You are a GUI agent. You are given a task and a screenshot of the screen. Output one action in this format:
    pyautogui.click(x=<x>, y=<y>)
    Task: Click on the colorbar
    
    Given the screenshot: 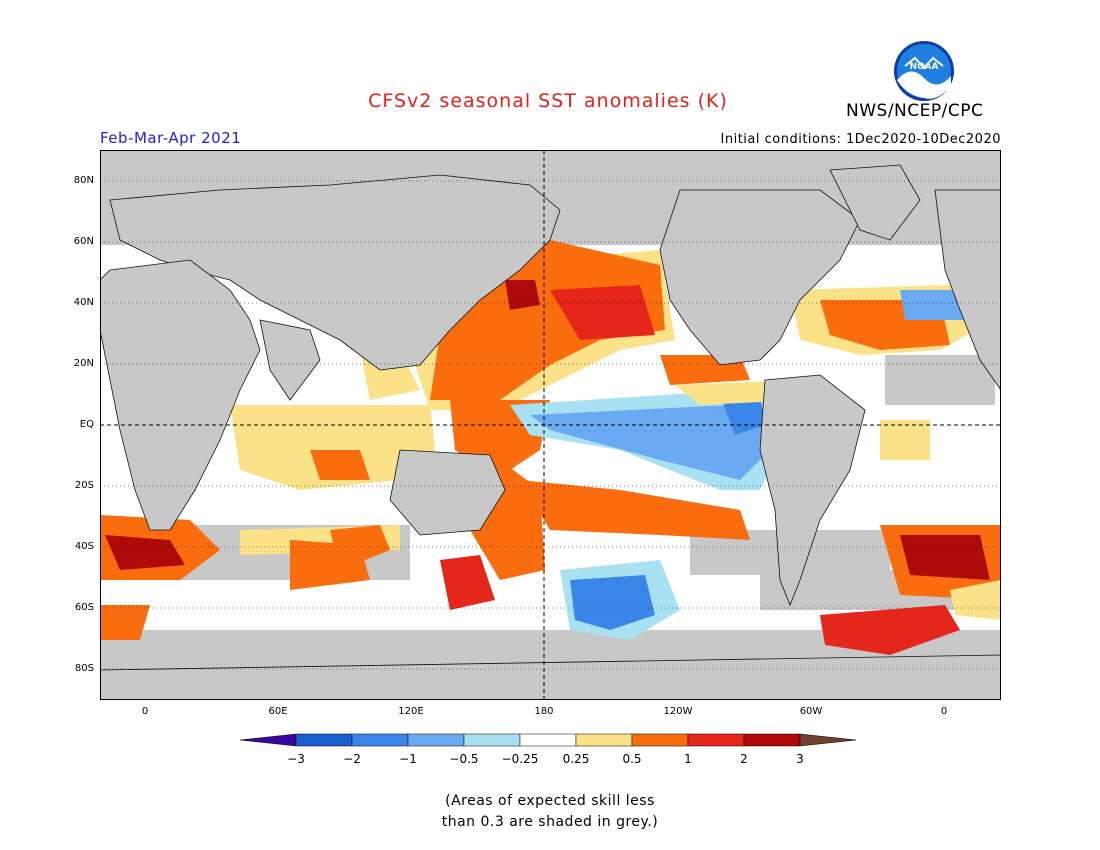 What is the action you would take?
    pyautogui.click(x=548, y=740)
    